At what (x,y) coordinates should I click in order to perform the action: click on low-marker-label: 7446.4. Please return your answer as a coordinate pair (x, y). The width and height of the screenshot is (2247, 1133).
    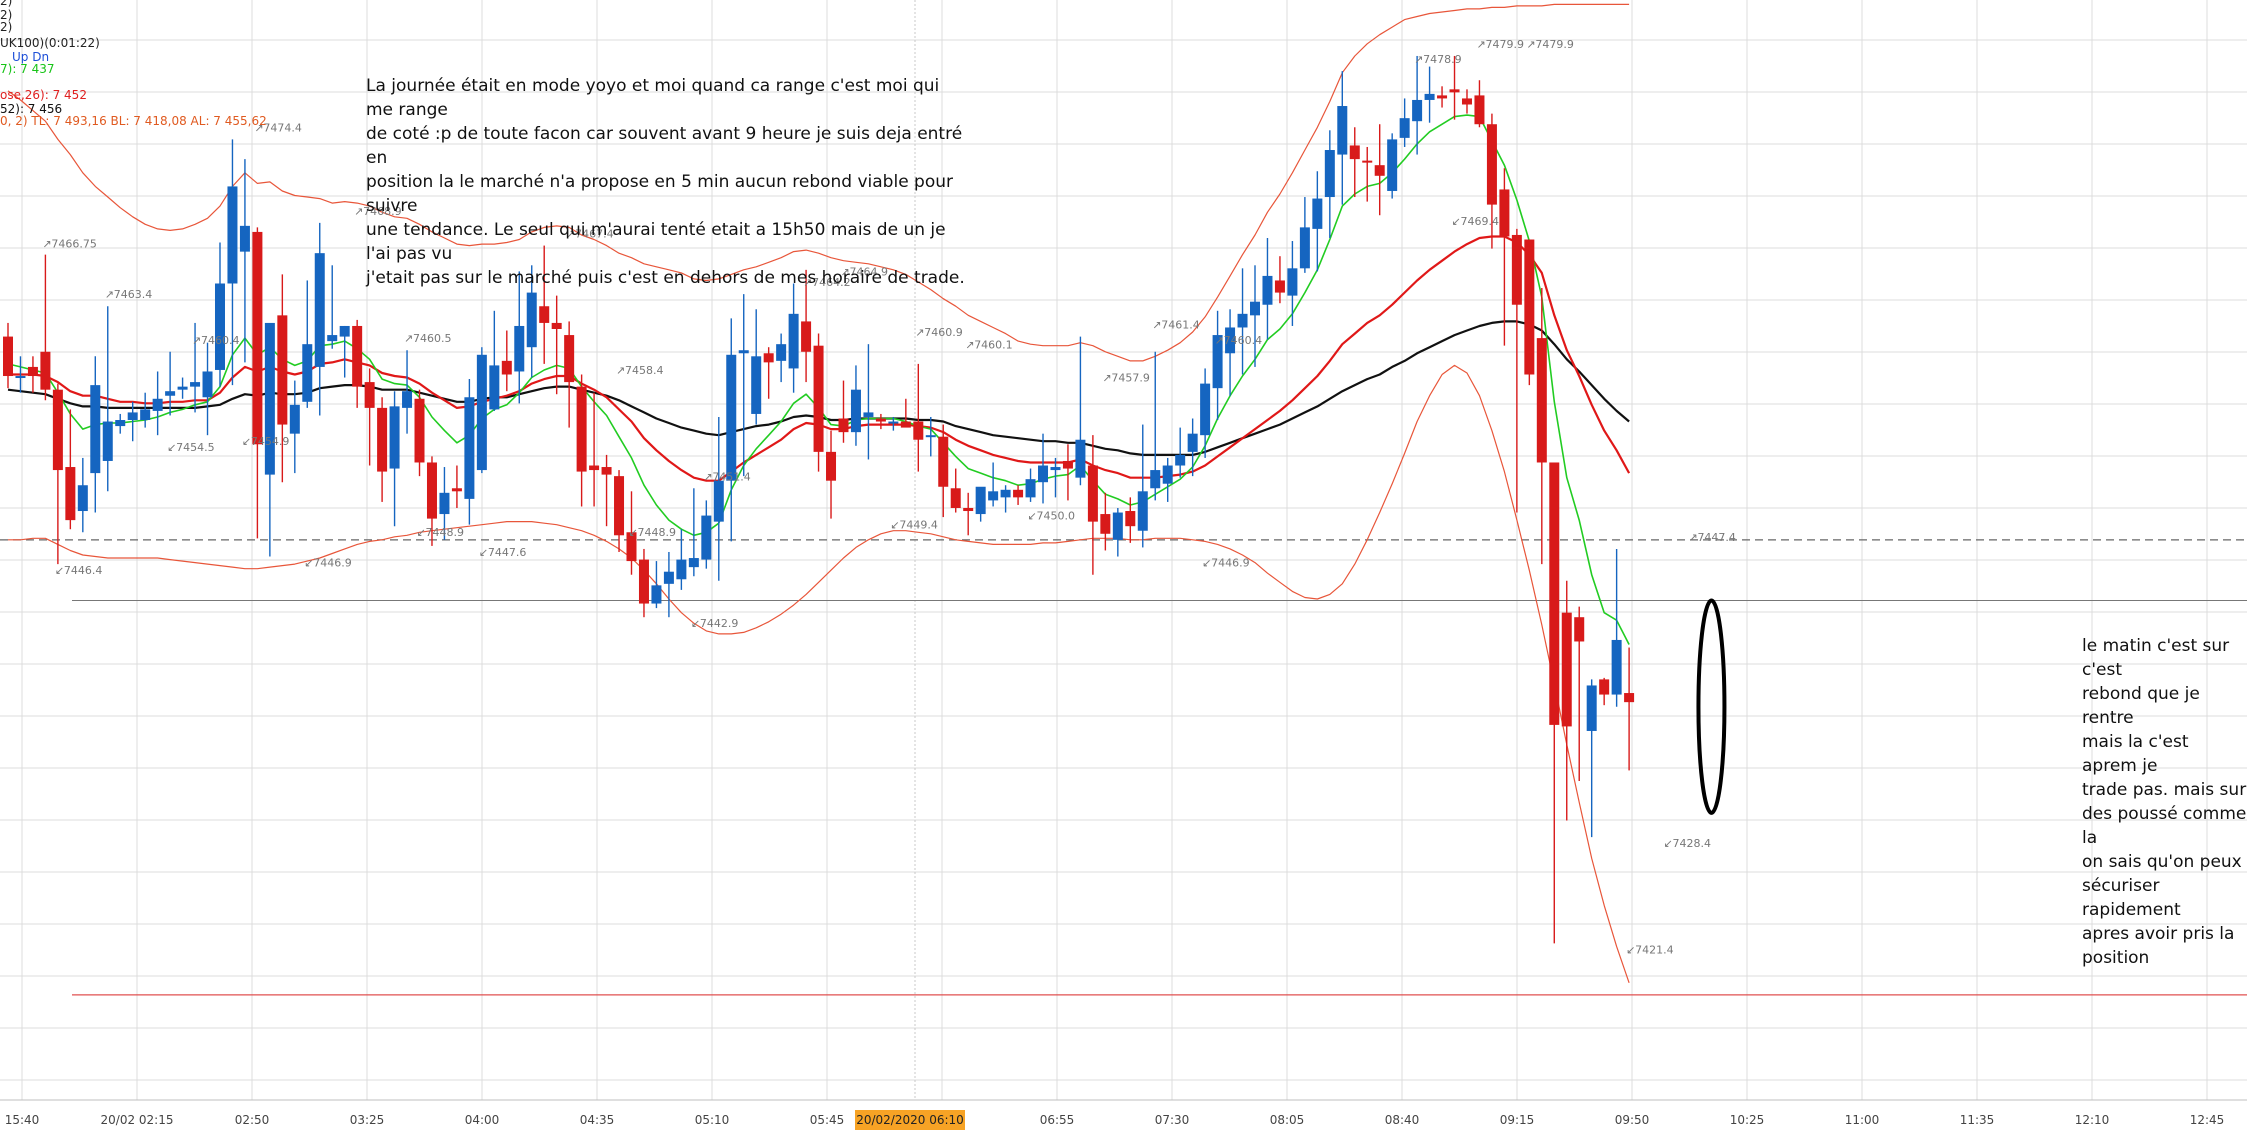
    Looking at the image, I should click on (83, 570).